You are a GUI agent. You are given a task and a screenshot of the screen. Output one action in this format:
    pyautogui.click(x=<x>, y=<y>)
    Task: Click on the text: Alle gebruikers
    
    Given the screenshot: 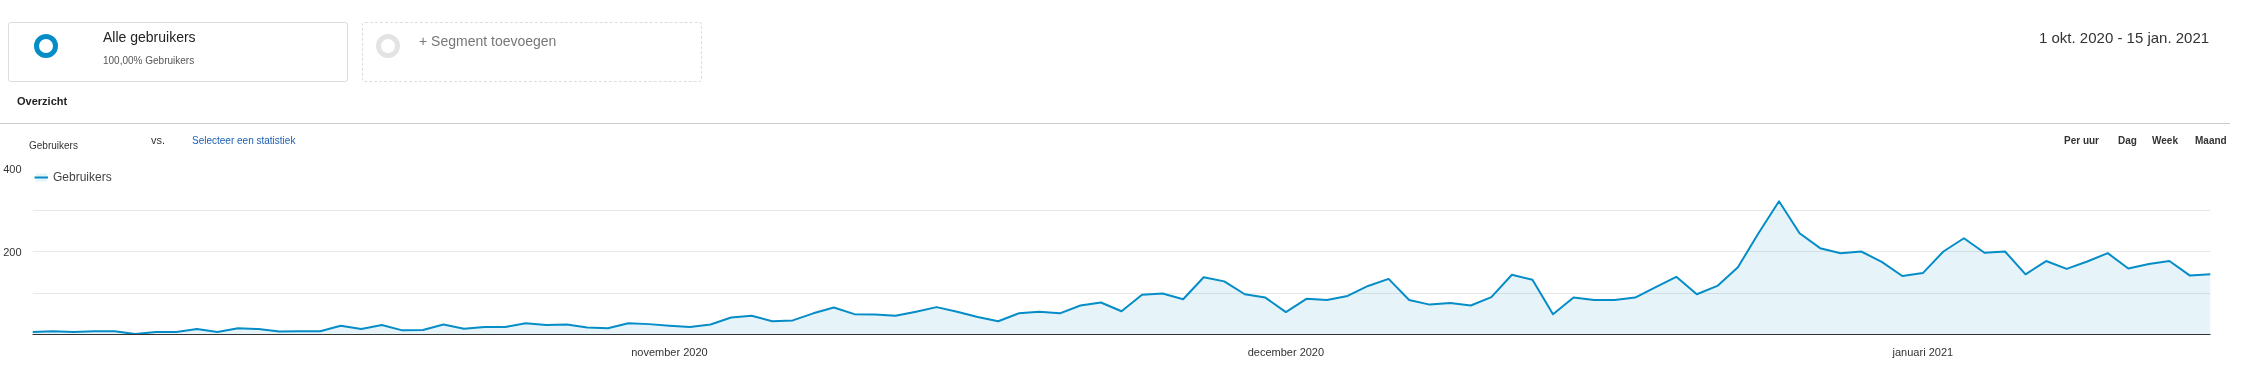 What is the action you would take?
    pyautogui.click(x=149, y=37)
    